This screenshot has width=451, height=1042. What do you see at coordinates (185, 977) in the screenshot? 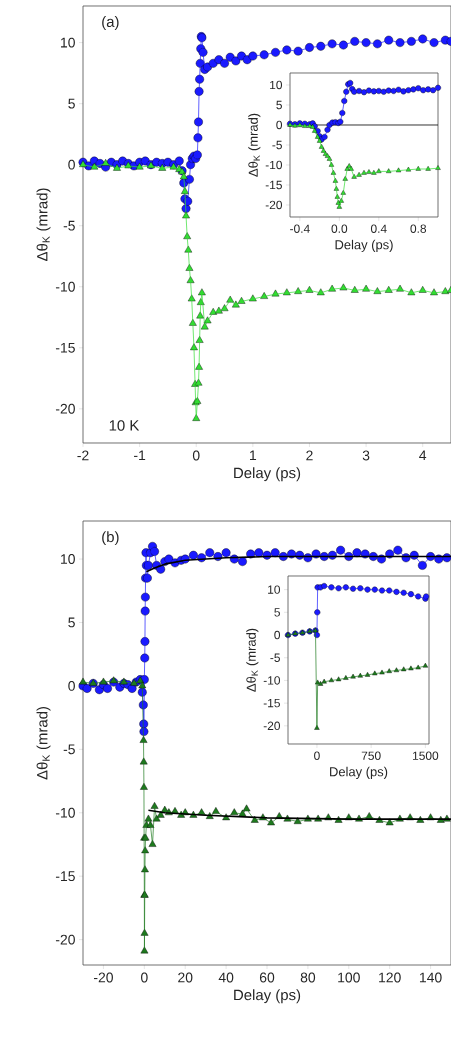
I see `x-tick-label: 20` at bounding box center [185, 977].